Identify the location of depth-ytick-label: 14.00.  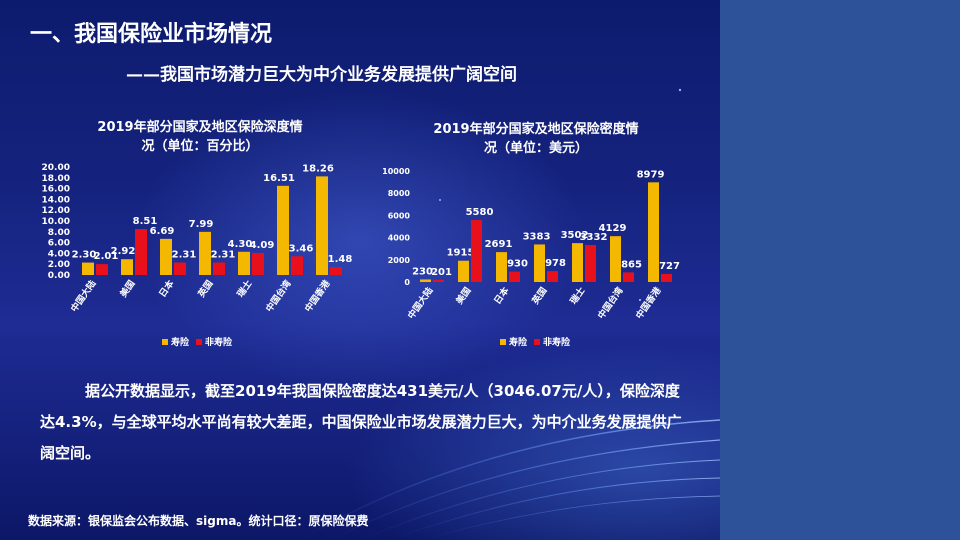
(56, 200).